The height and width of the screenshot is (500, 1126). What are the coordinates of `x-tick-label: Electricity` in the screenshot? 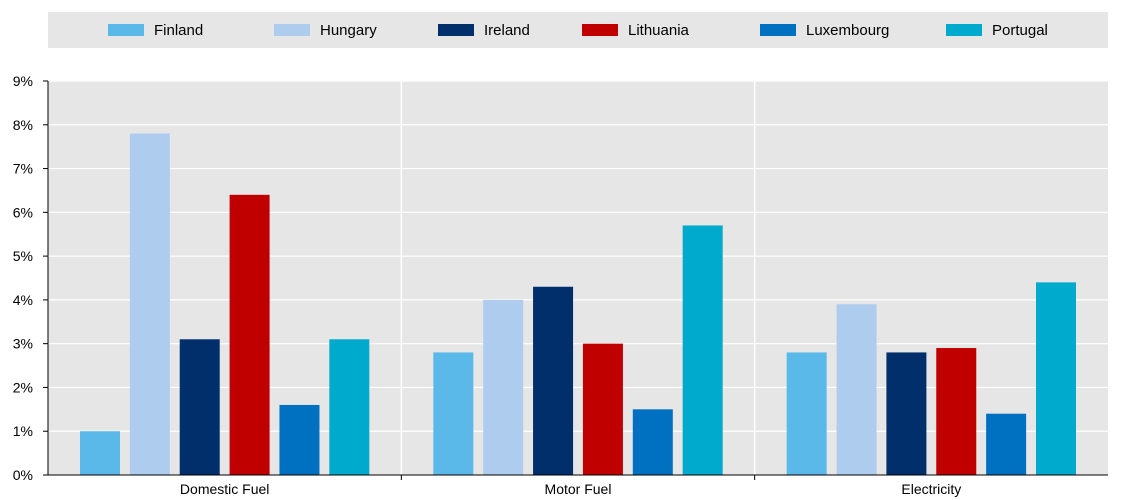 It's located at (931, 489).